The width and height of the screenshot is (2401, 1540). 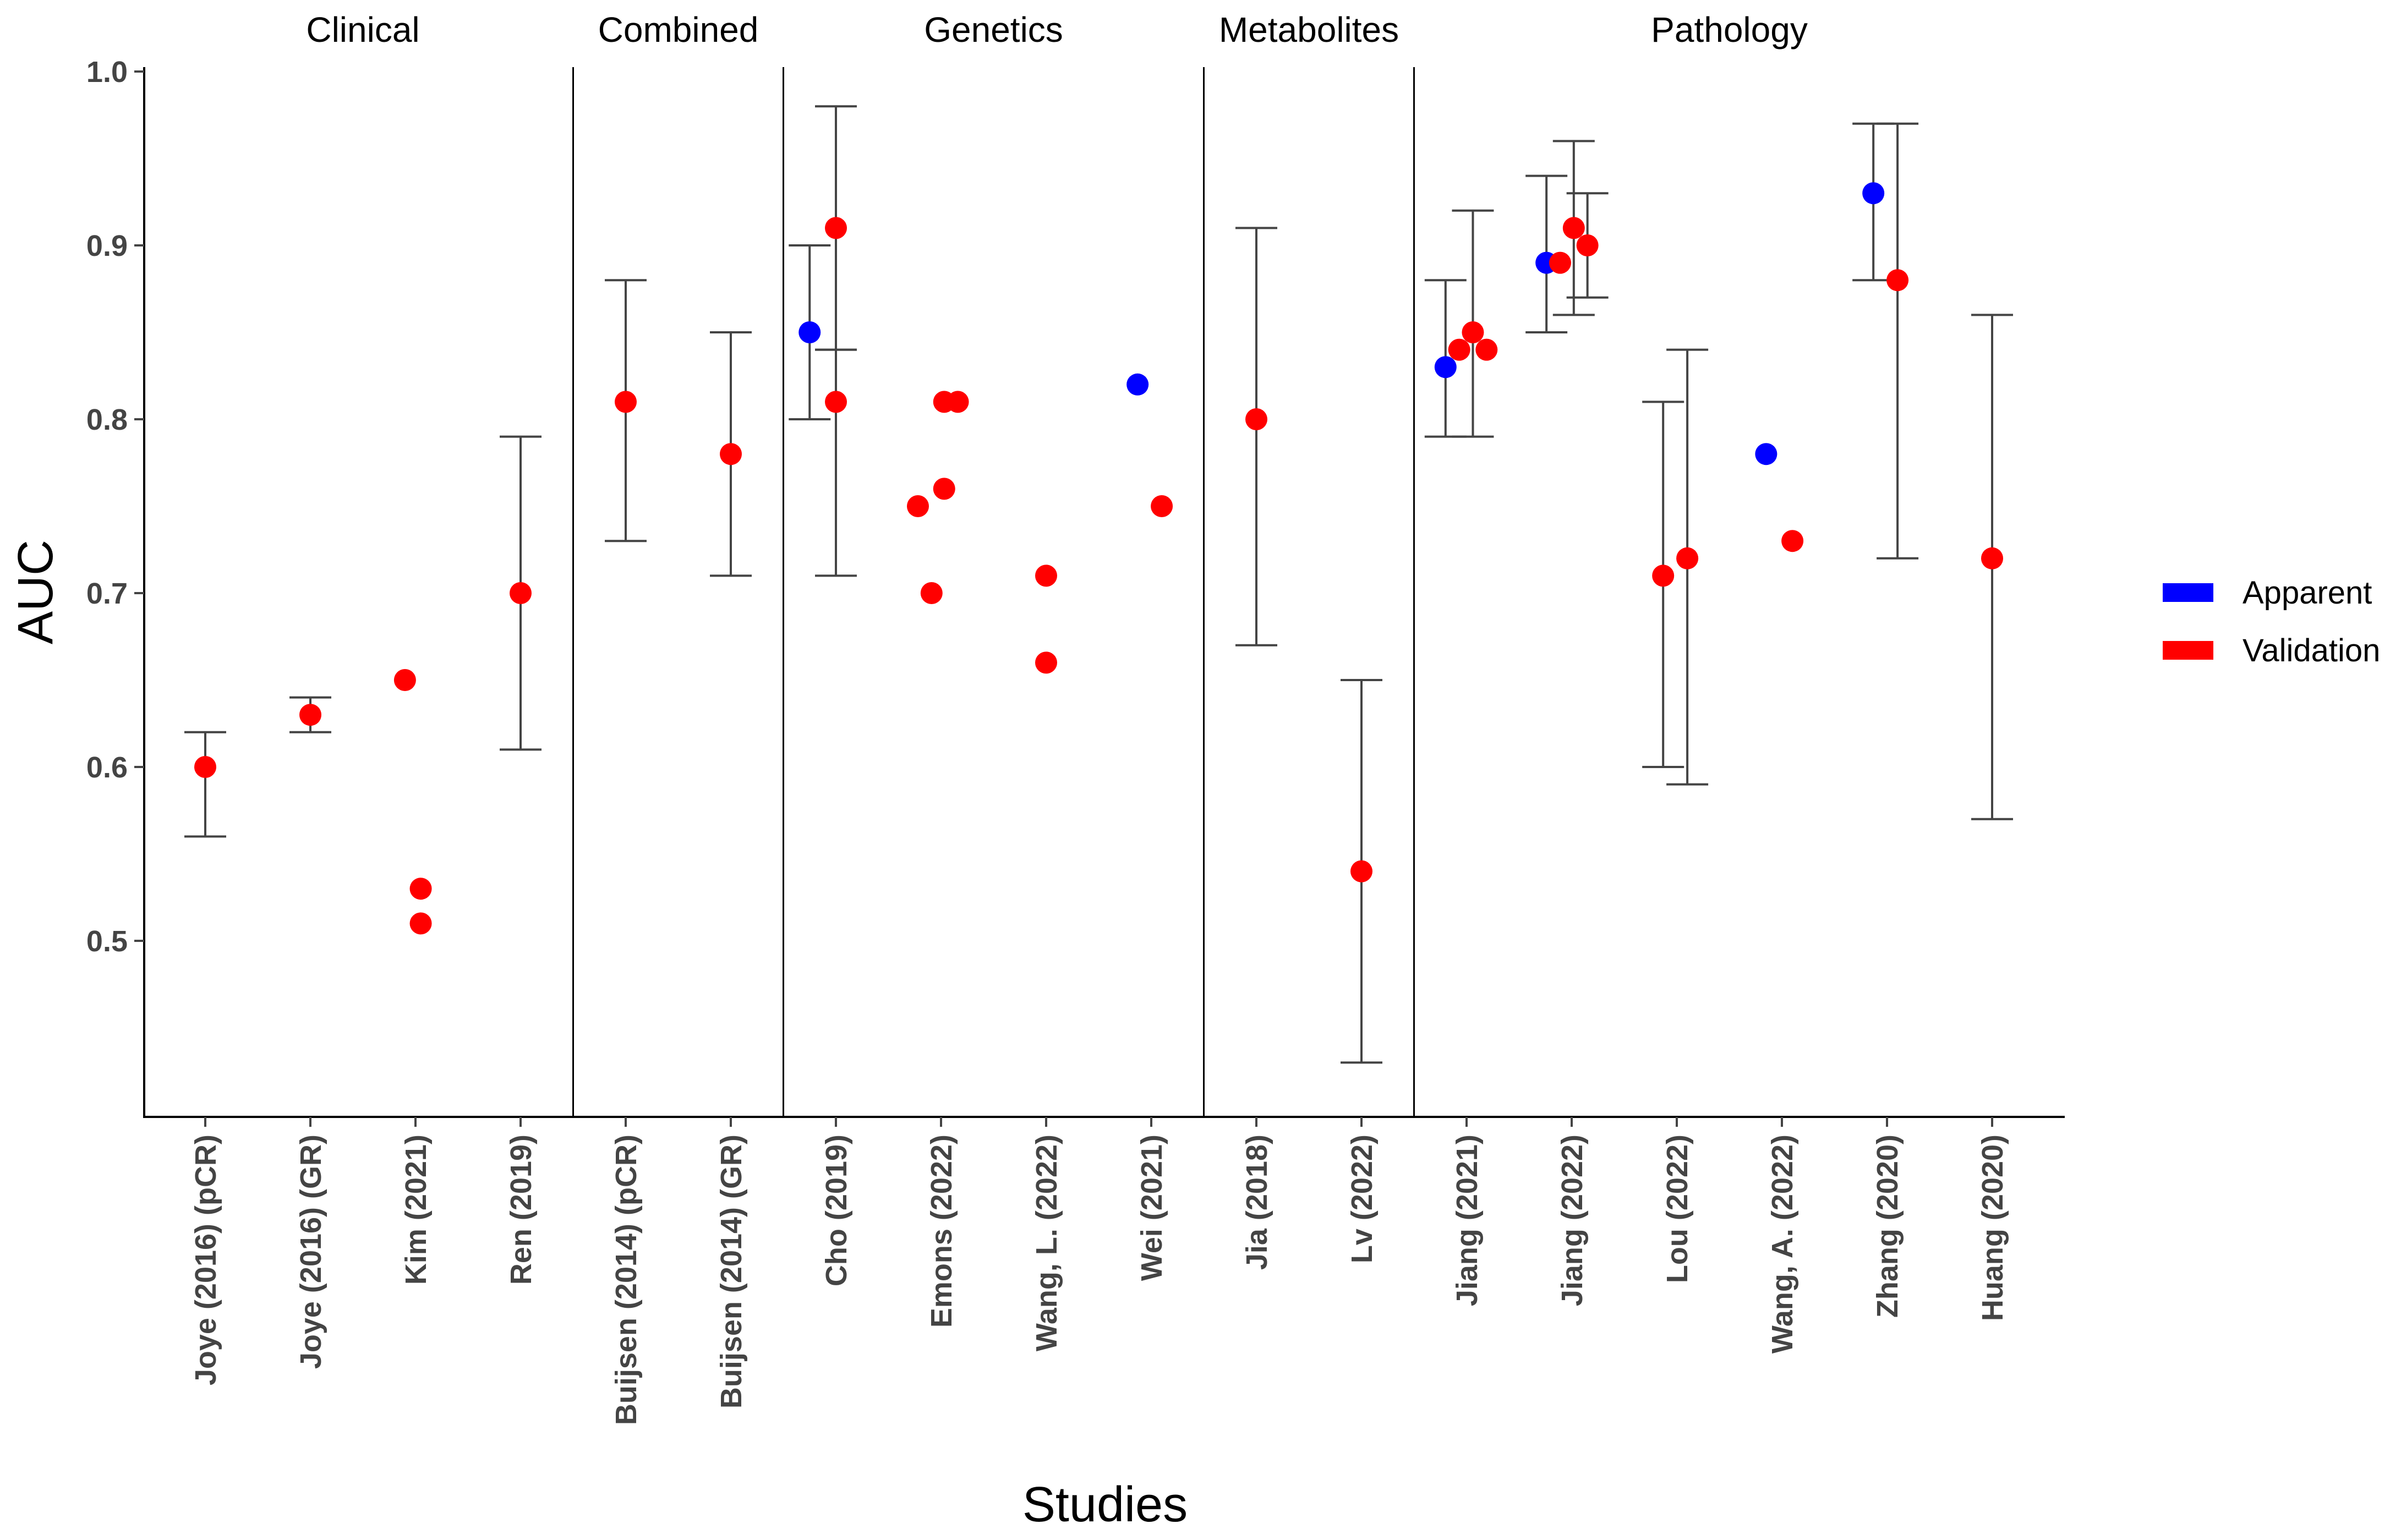 What do you see at coordinates (1309, 30) in the screenshot?
I see `facet-label-metabolites: Metabolites` at bounding box center [1309, 30].